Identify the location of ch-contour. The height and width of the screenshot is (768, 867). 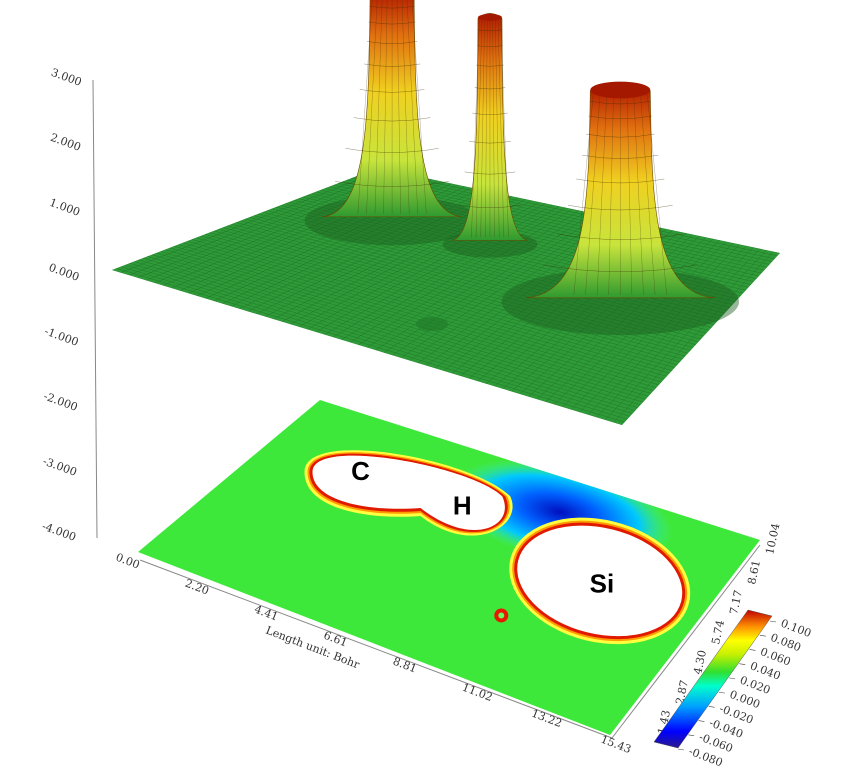
(408, 493).